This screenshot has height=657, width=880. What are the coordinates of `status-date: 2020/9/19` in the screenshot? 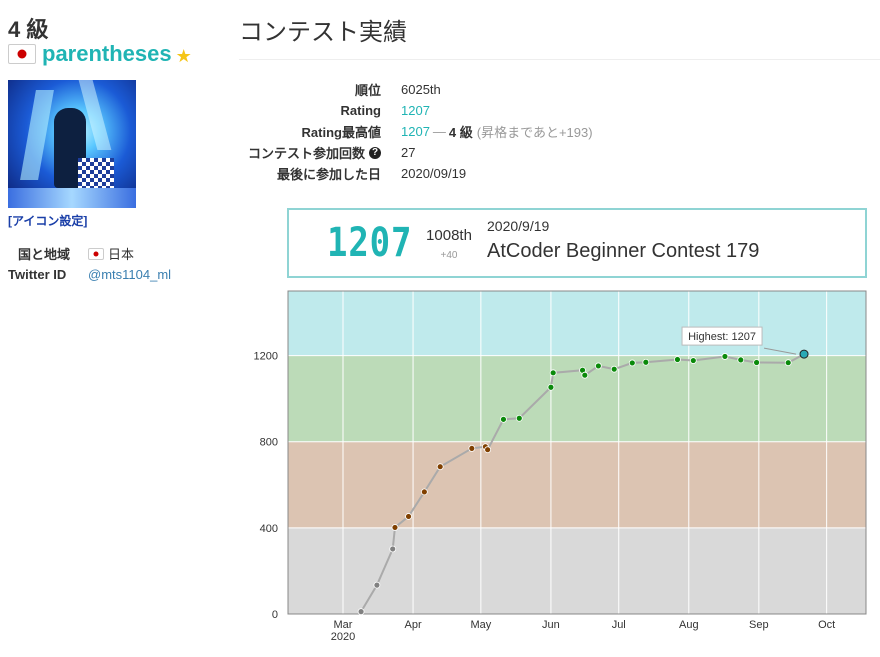 It's located at (518, 226).